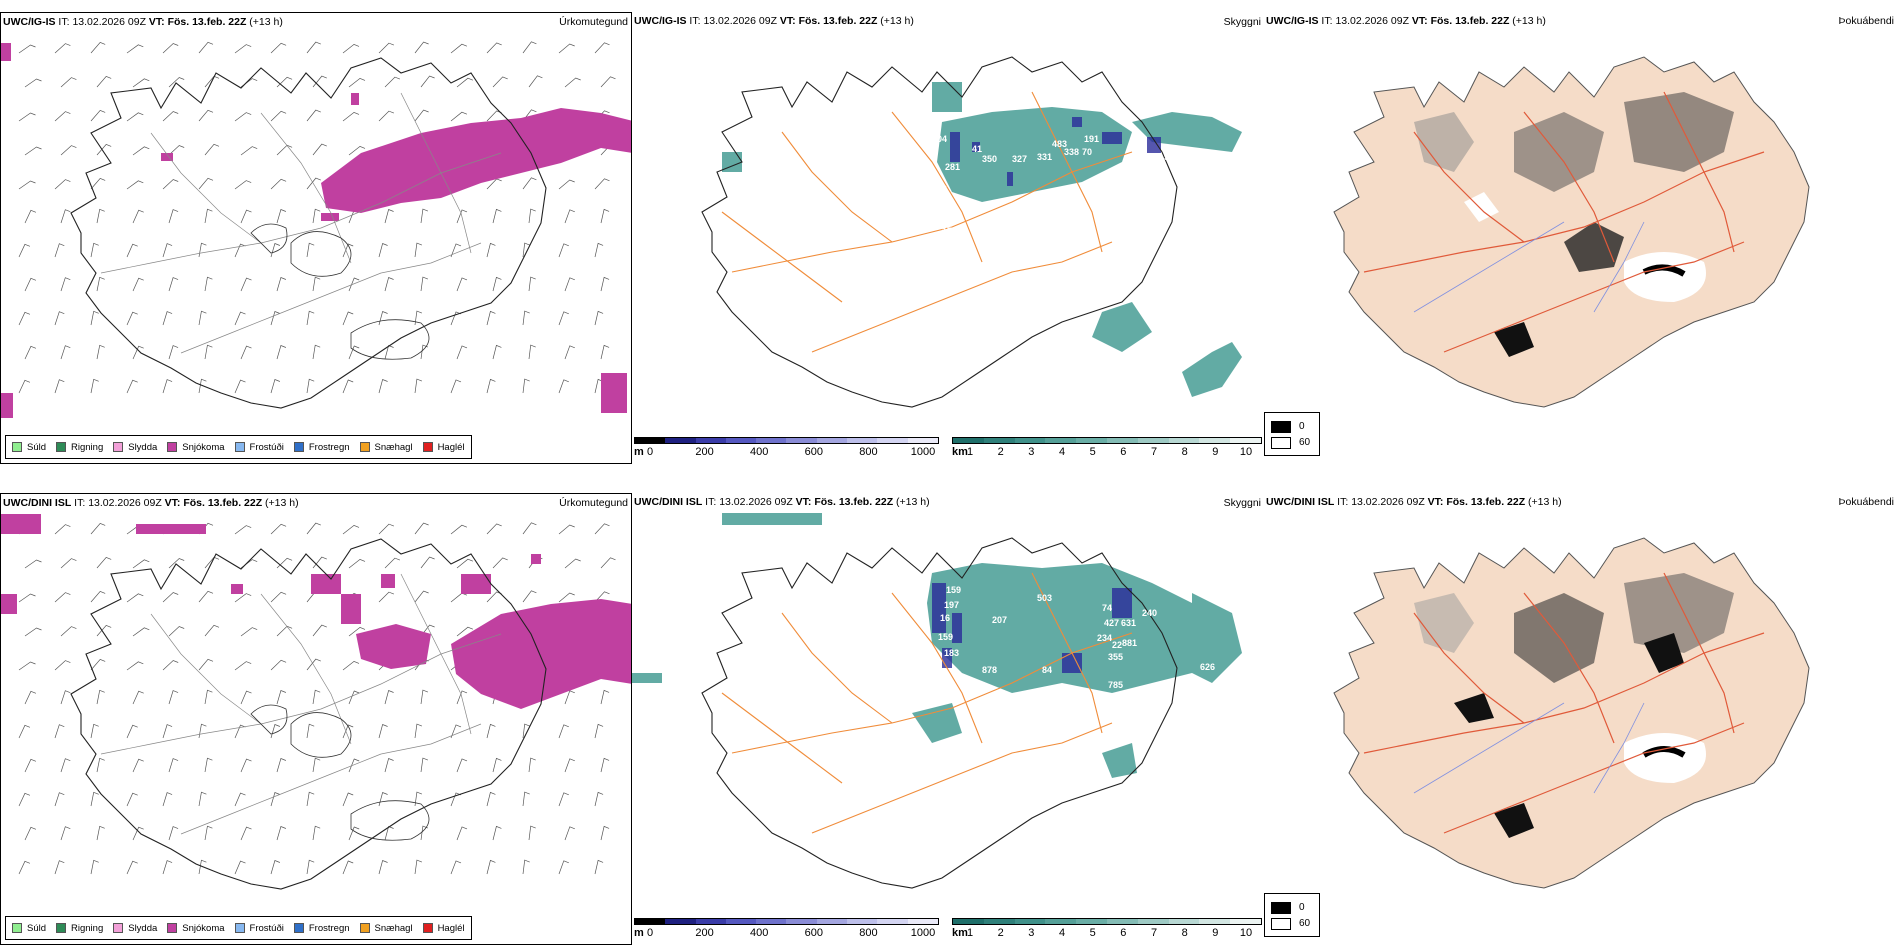 The height and width of the screenshot is (950, 1900). Describe the element at coordinates (923, 452) in the screenshot. I see `colorbar-tick: 1000` at that location.